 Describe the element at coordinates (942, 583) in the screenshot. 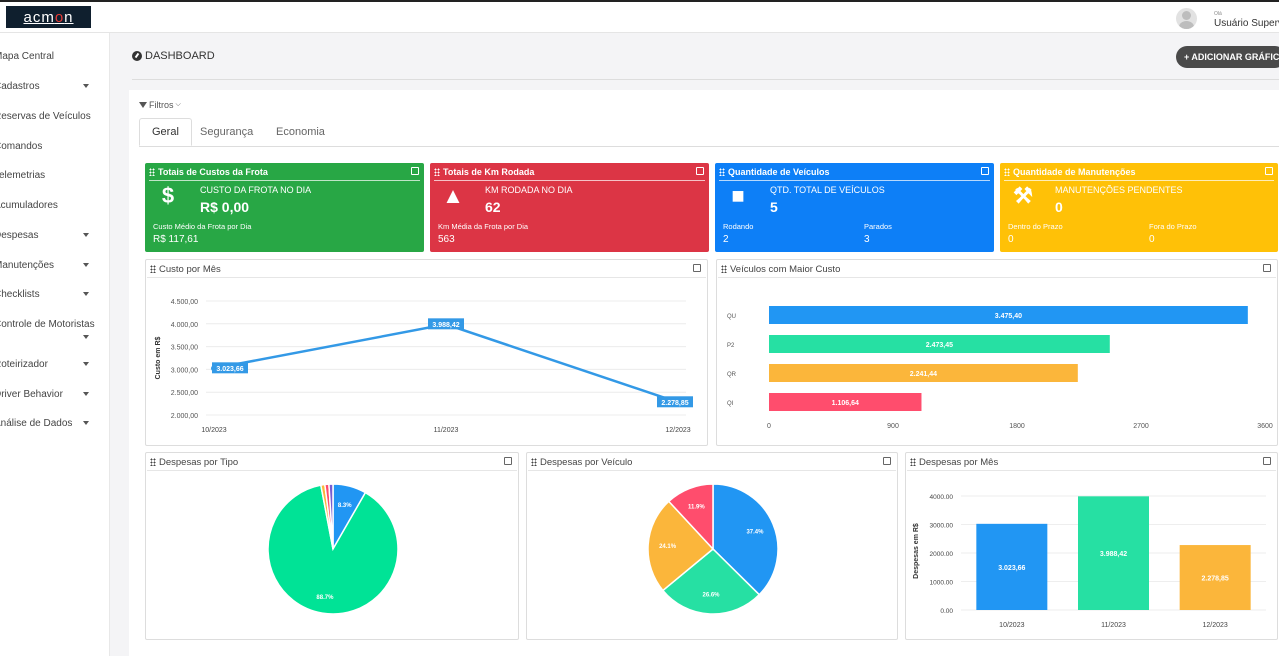

I see `y-tick-label: 1000.00` at that location.